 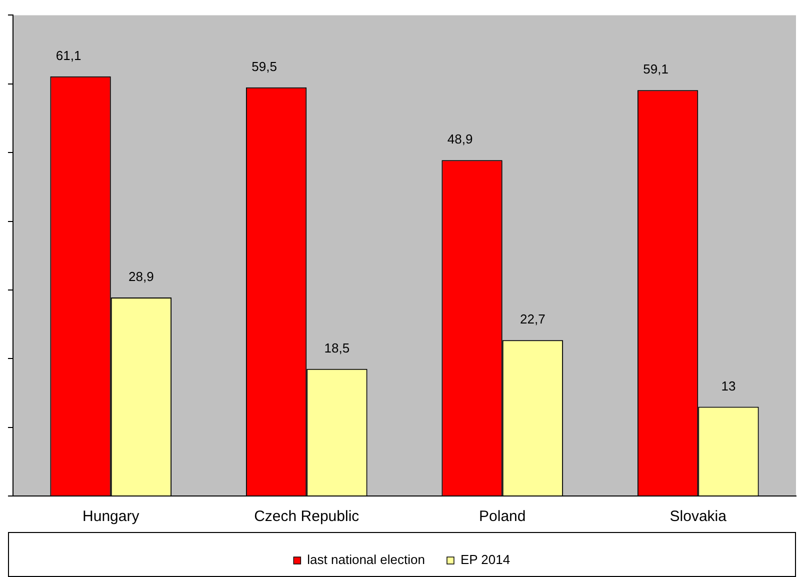 What do you see at coordinates (69, 55) in the screenshot?
I see `data-label: 61,1` at bounding box center [69, 55].